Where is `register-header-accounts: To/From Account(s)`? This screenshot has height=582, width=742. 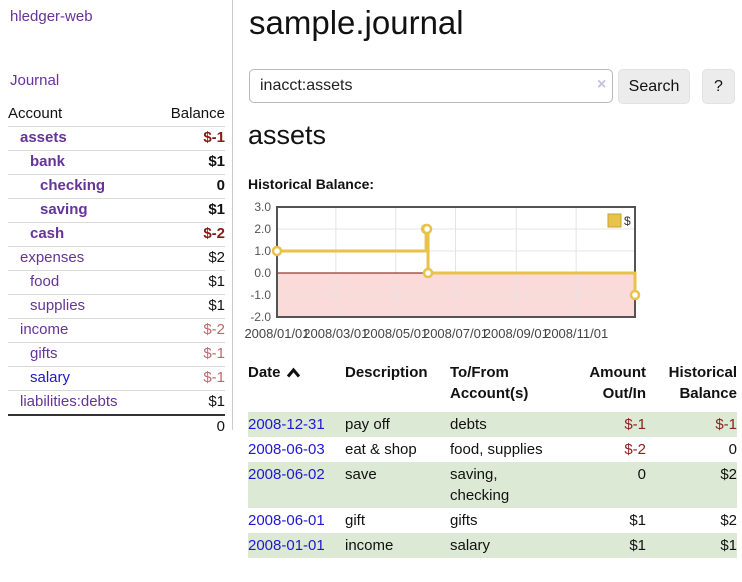 register-header-accounts: To/From Account(s) is located at coordinates (489, 383).